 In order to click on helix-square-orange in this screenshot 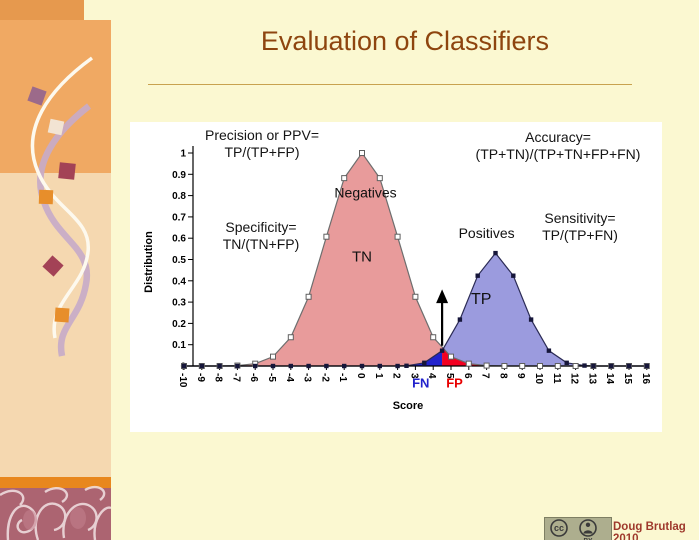, I will do `click(46, 197)`.